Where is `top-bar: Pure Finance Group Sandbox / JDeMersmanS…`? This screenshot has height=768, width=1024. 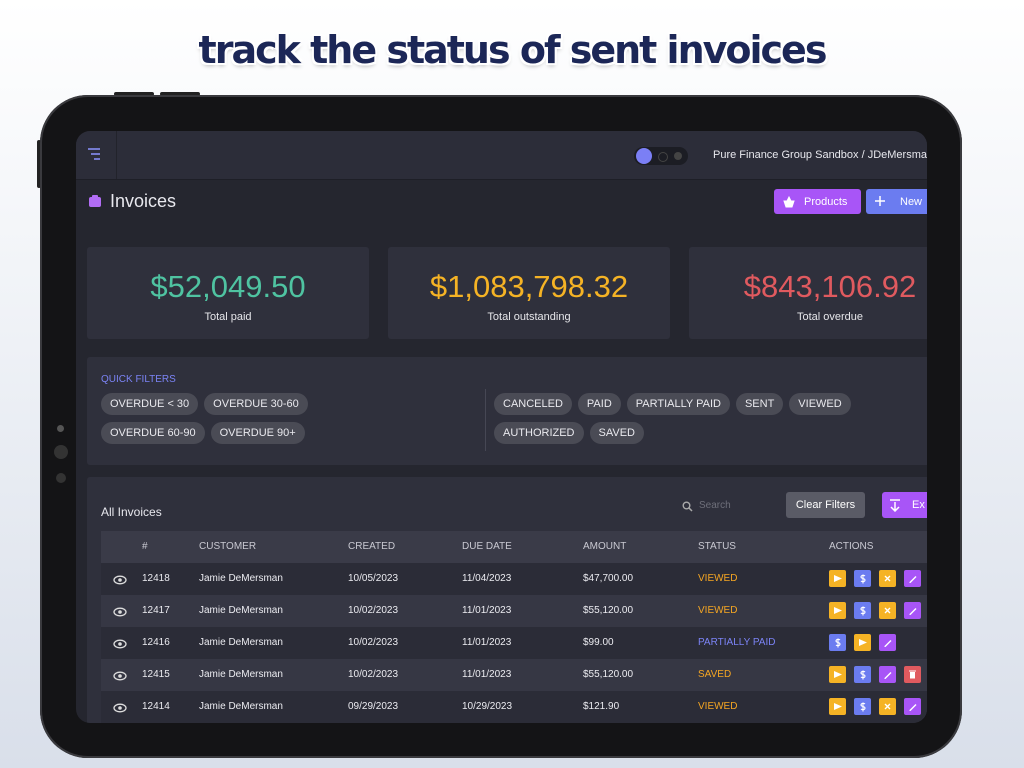
top-bar: Pure Finance Group Sandbox / JDeMersmanS… is located at coordinates (501, 155).